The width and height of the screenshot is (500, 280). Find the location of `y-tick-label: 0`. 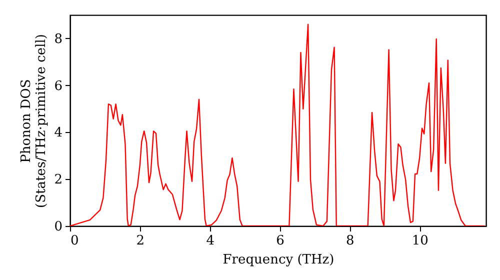

y-tick-label: 0 is located at coordinates (58, 227).